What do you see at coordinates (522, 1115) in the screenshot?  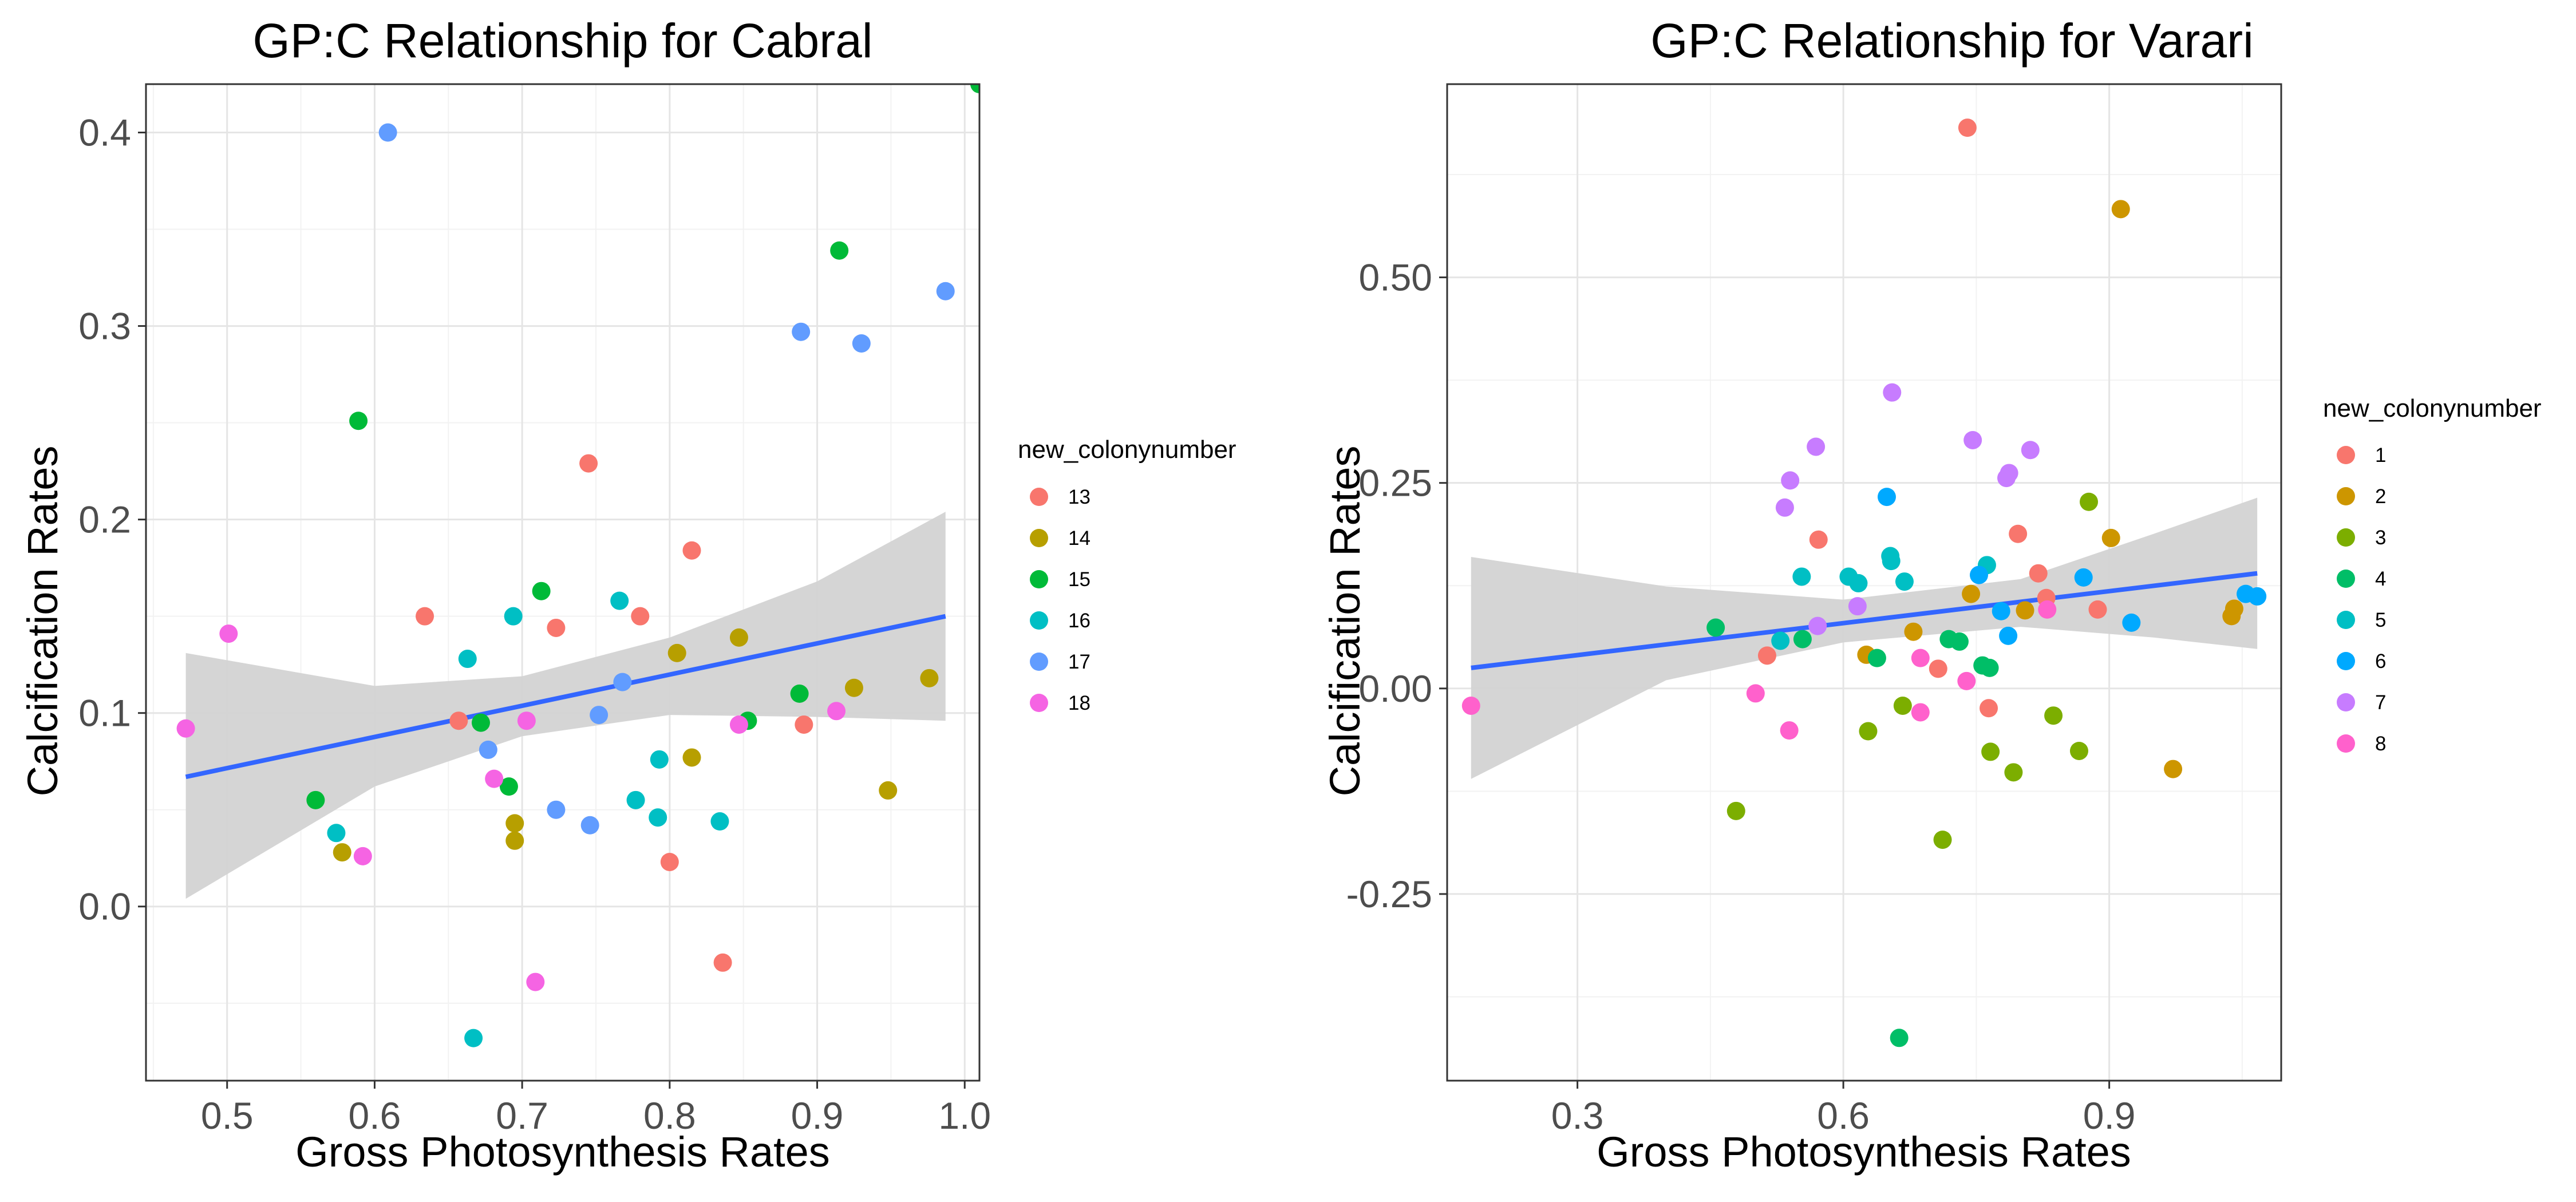 I see `x-tick-label: 0.7` at bounding box center [522, 1115].